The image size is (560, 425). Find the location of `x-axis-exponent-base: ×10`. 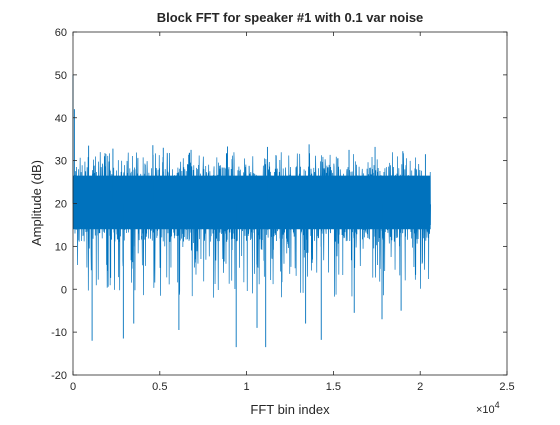

x-axis-exponent-base: ×10 is located at coordinates (485, 410).